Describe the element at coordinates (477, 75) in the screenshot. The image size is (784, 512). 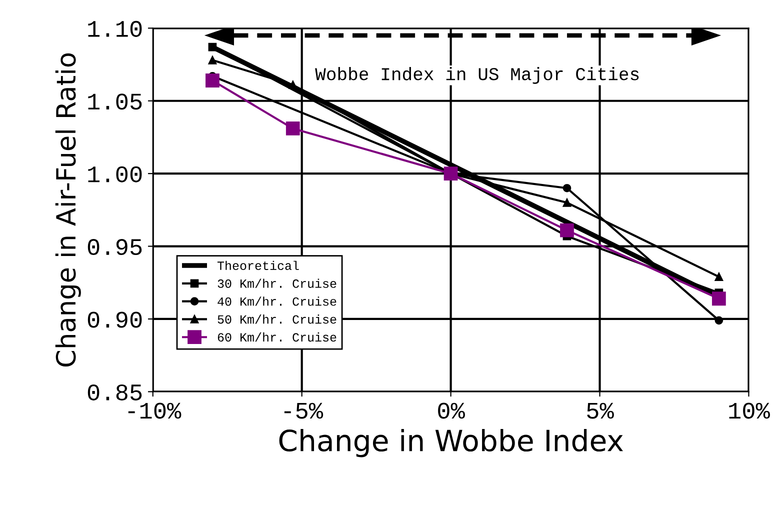
I see `annotation: Wobbe Index in US Major Cities` at that location.